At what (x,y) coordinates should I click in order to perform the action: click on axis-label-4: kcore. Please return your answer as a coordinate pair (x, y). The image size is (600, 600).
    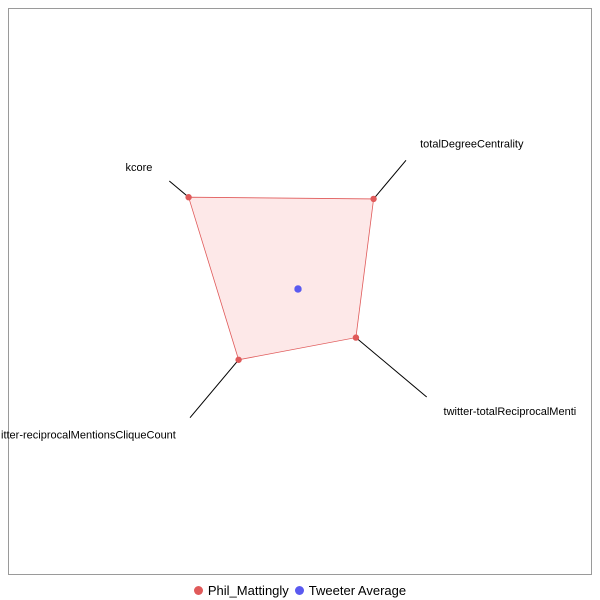
    Looking at the image, I should click on (139, 168).